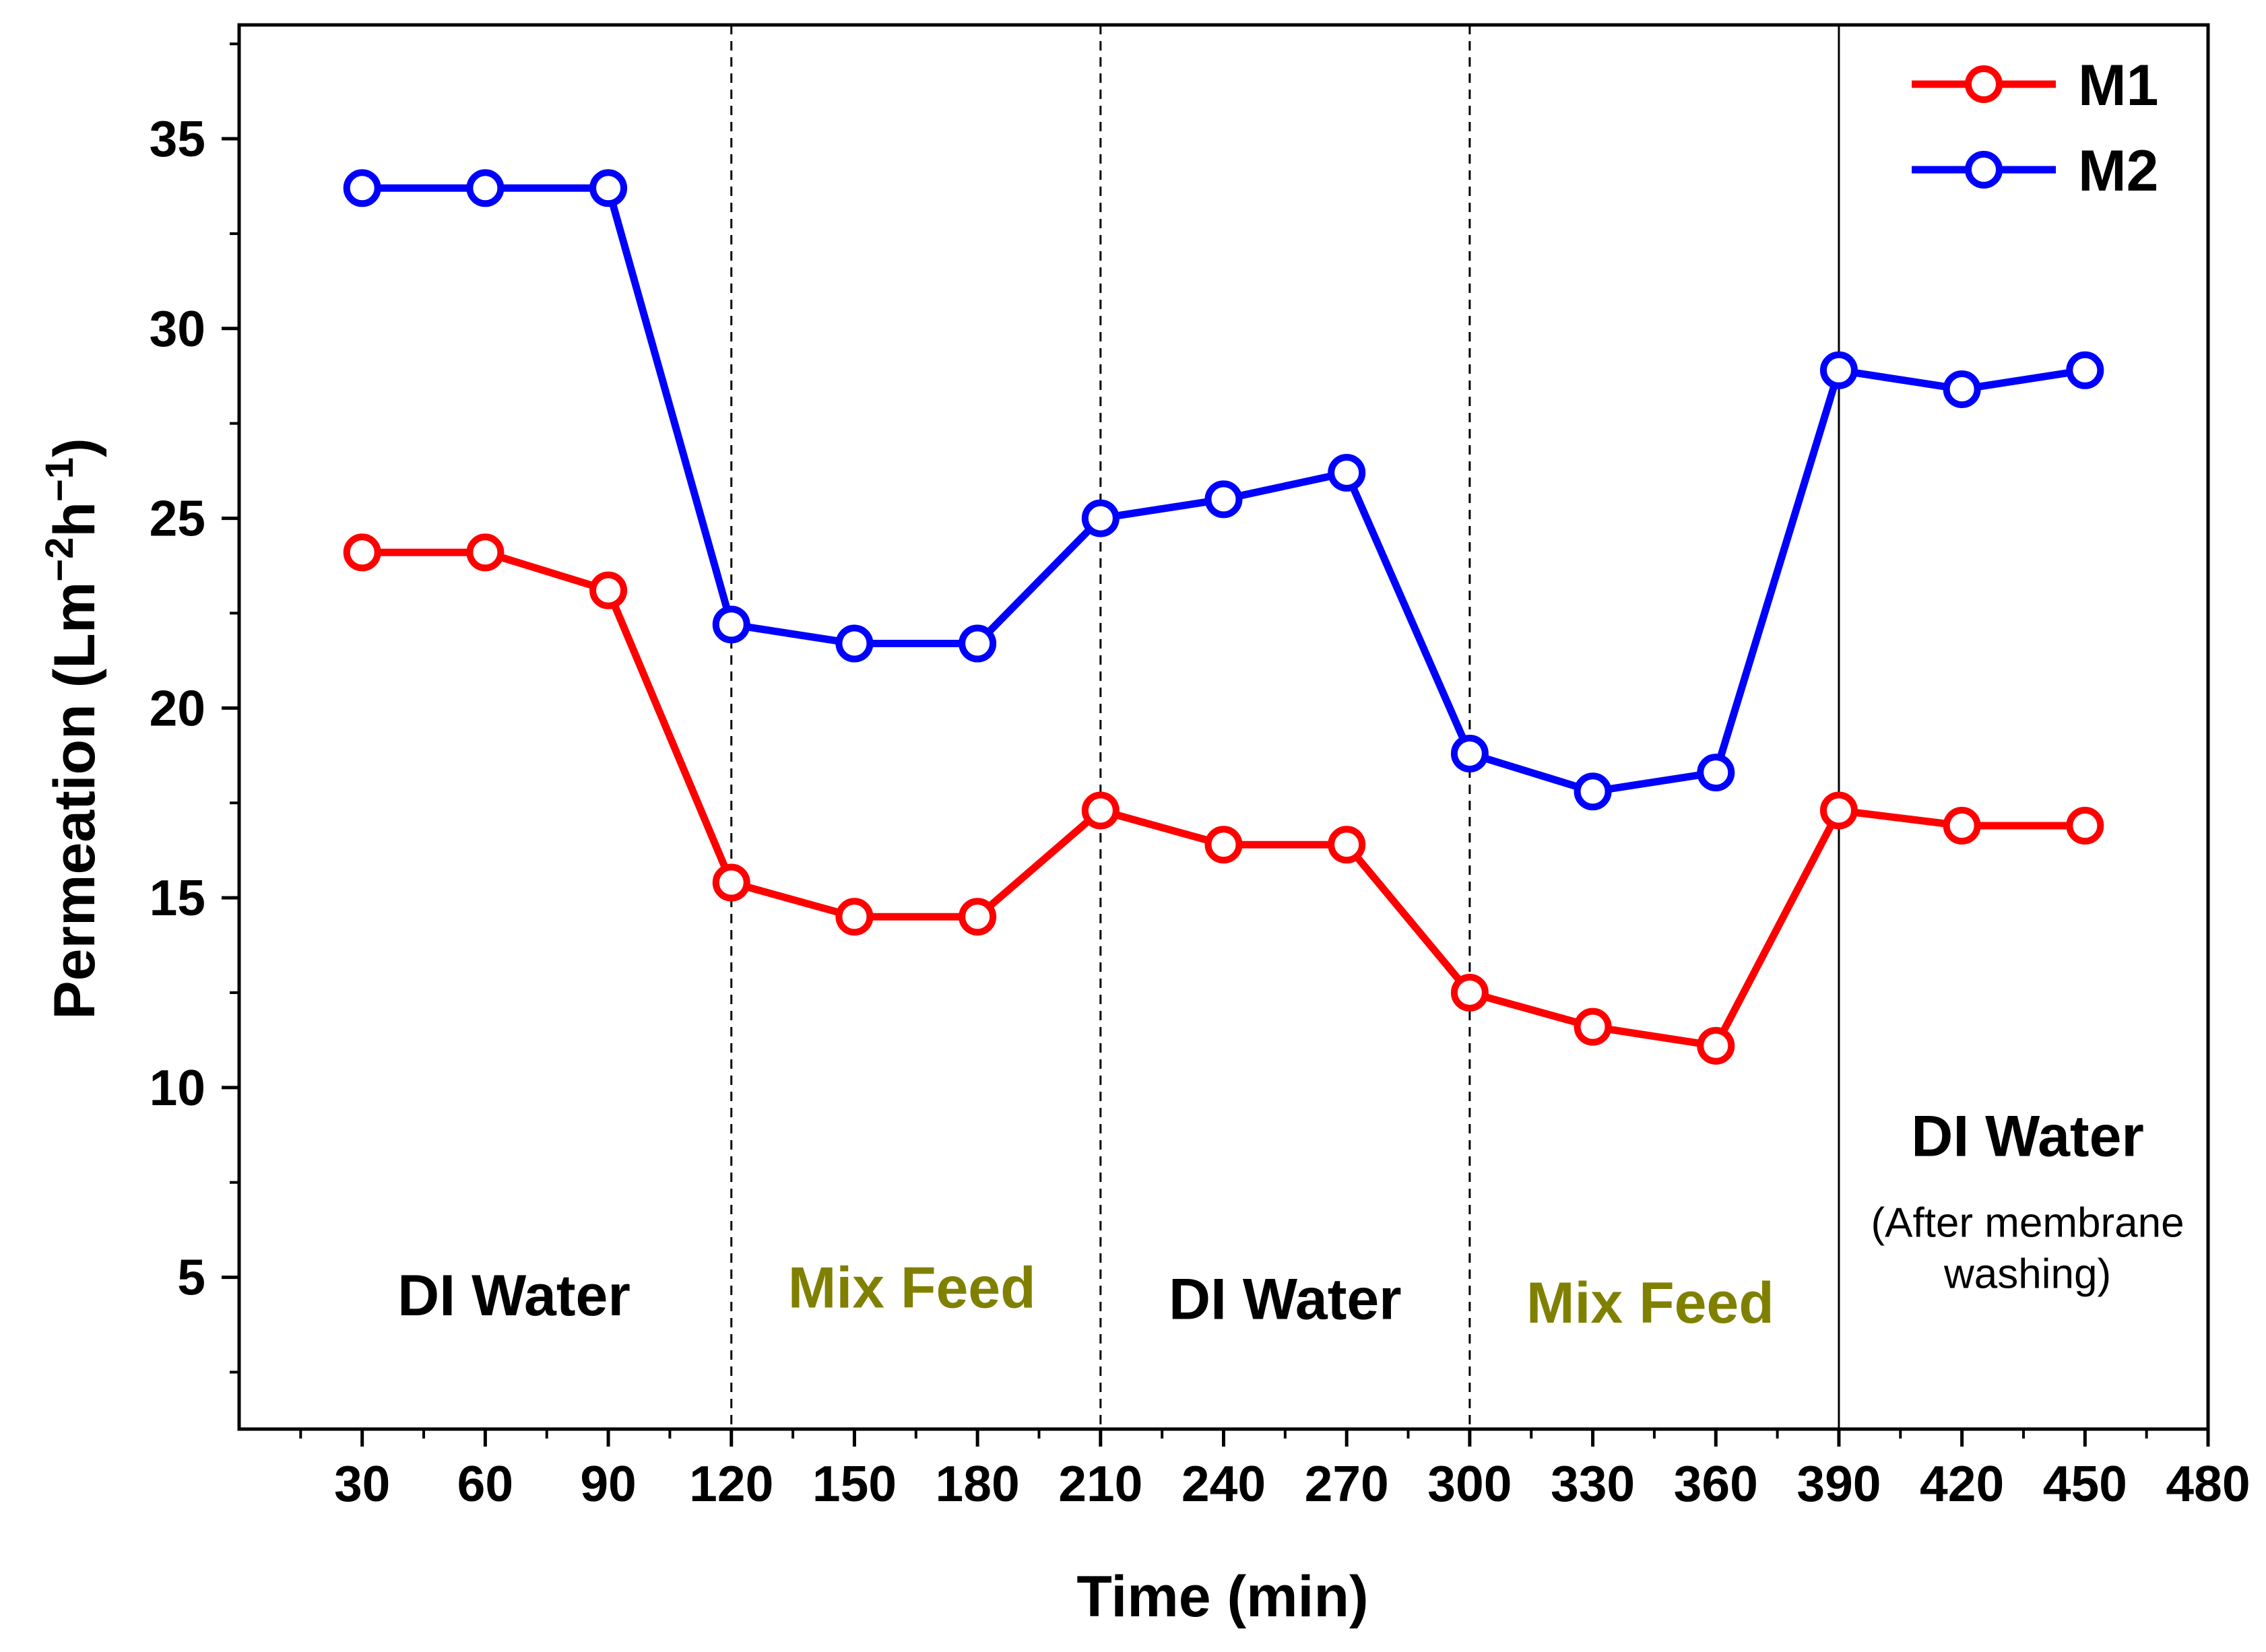 This screenshot has height=1652, width=2266. What do you see at coordinates (2118, 171) in the screenshot?
I see `legend-label-m2: M2` at bounding box center [2118, 171].